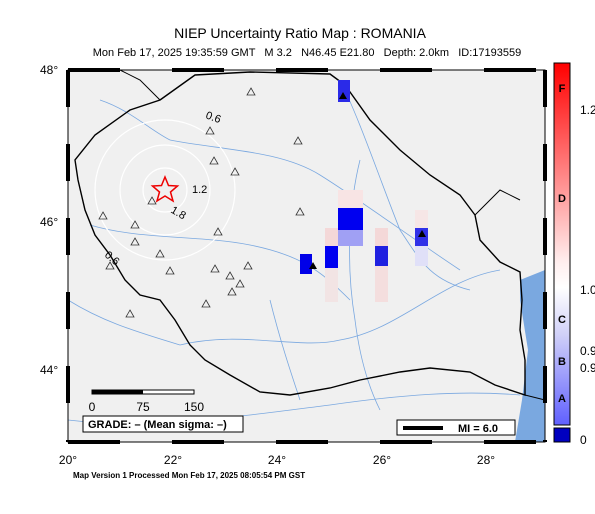 The height and width of the screenshot is (514, 595). Describe the element at coordinates (173, 460) in the screenshot. I see `lon-label: 22°` at that location.